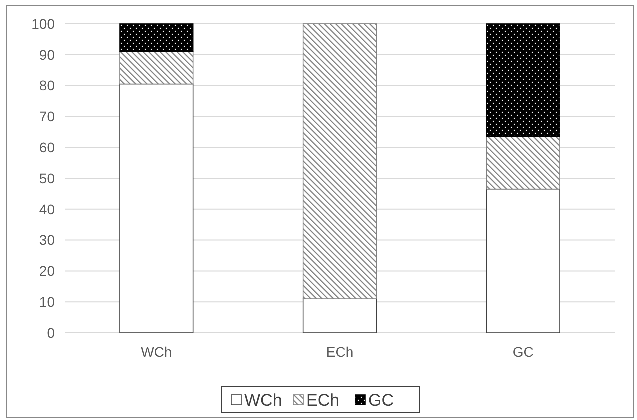  I want to click on legend-label: WCh, so click(263, 400).